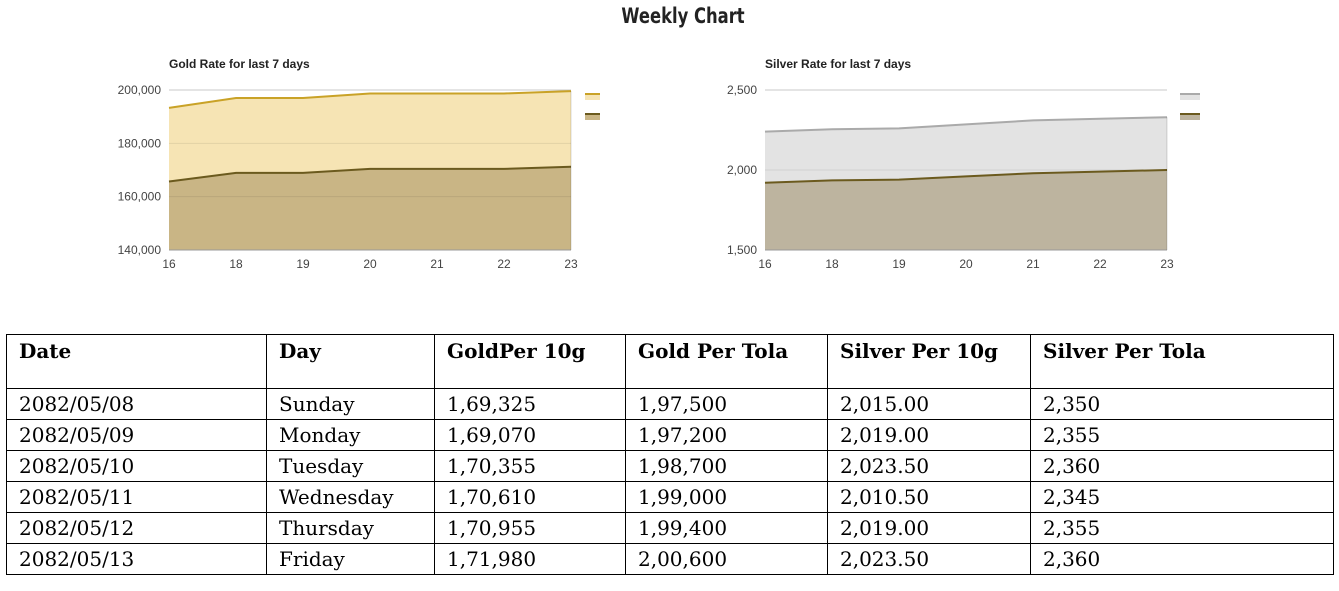  Describe the element at coordinates (136, 435) in the screenshot. I see `cell-date: 2082/05/09` at that location.